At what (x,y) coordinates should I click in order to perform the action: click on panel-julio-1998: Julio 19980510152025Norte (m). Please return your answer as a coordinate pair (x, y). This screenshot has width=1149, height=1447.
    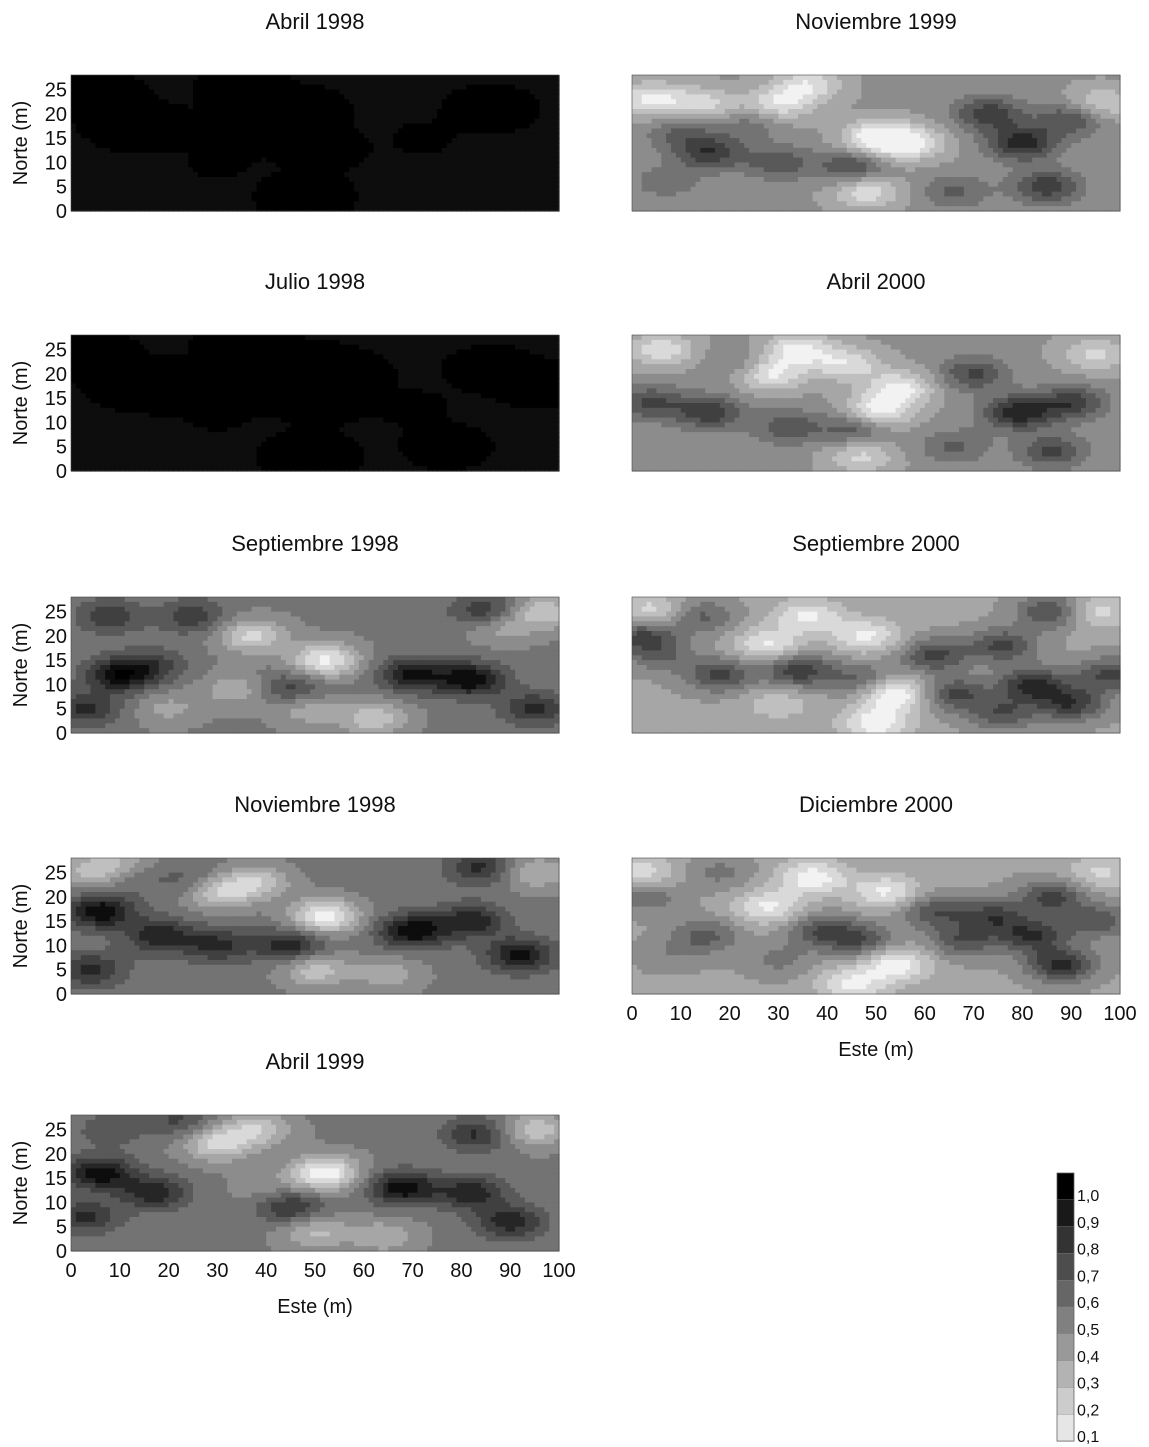
    Looking at the image, I should click on (285, 376).